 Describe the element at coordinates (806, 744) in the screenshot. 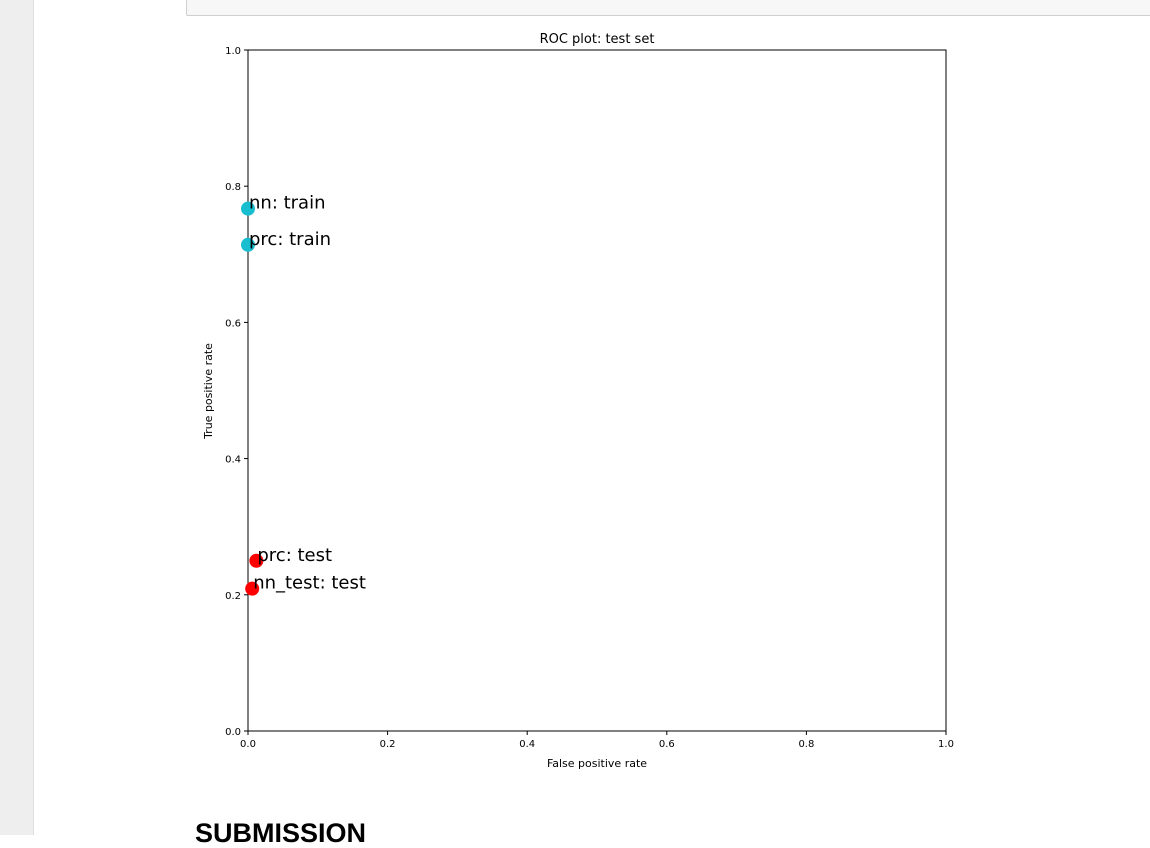

I see `x-tick-label: 0.8` at that location.